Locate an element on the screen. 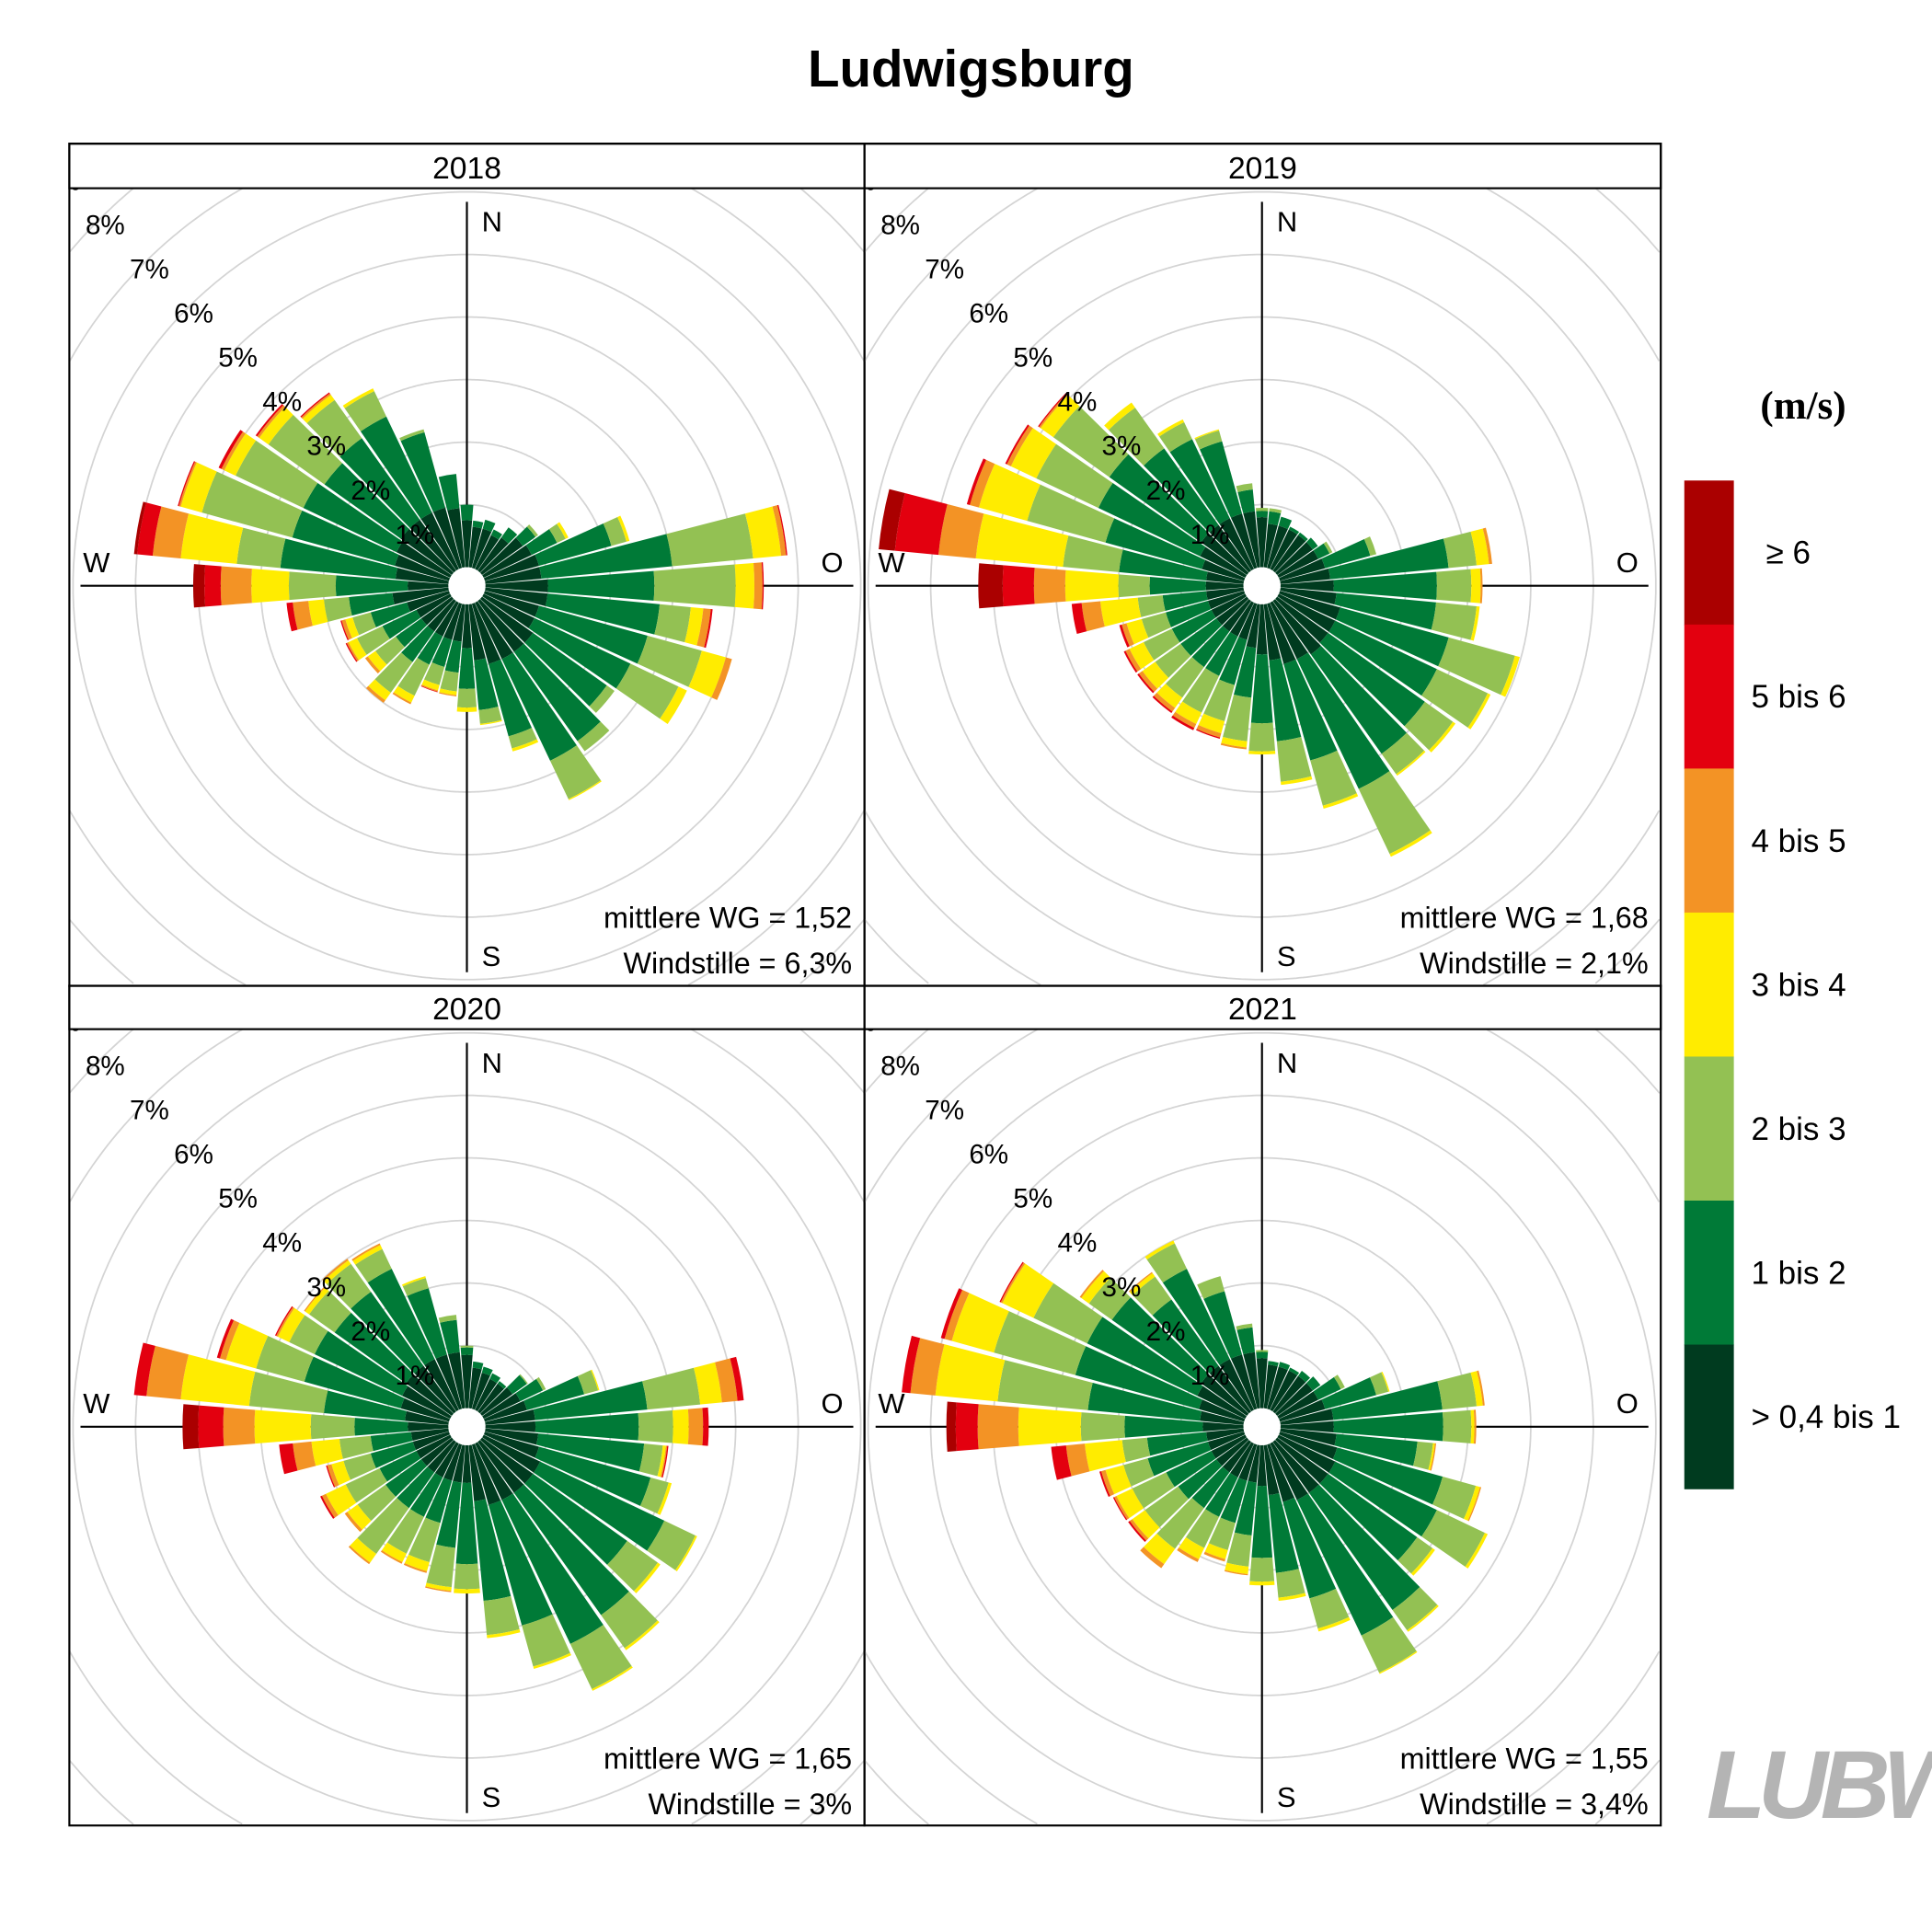 The image size is (1932, 1932). ring-label: 8% is located at coordinates (900, 225).